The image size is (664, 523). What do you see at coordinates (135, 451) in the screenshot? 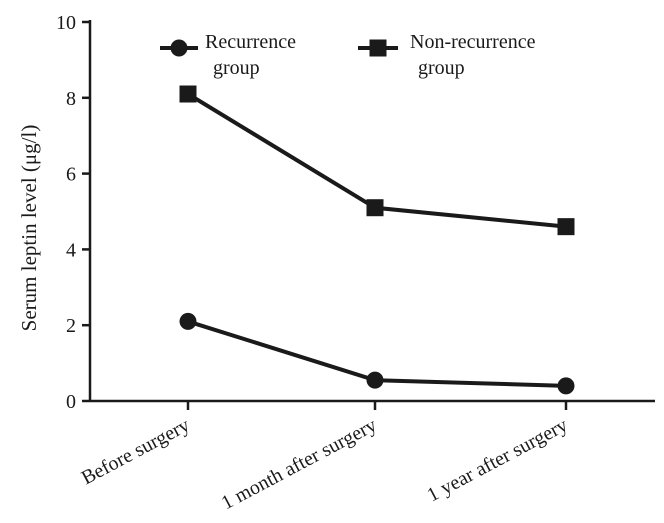
I see `x-tick-label: Before surgery` at bounding box center [135, 451].